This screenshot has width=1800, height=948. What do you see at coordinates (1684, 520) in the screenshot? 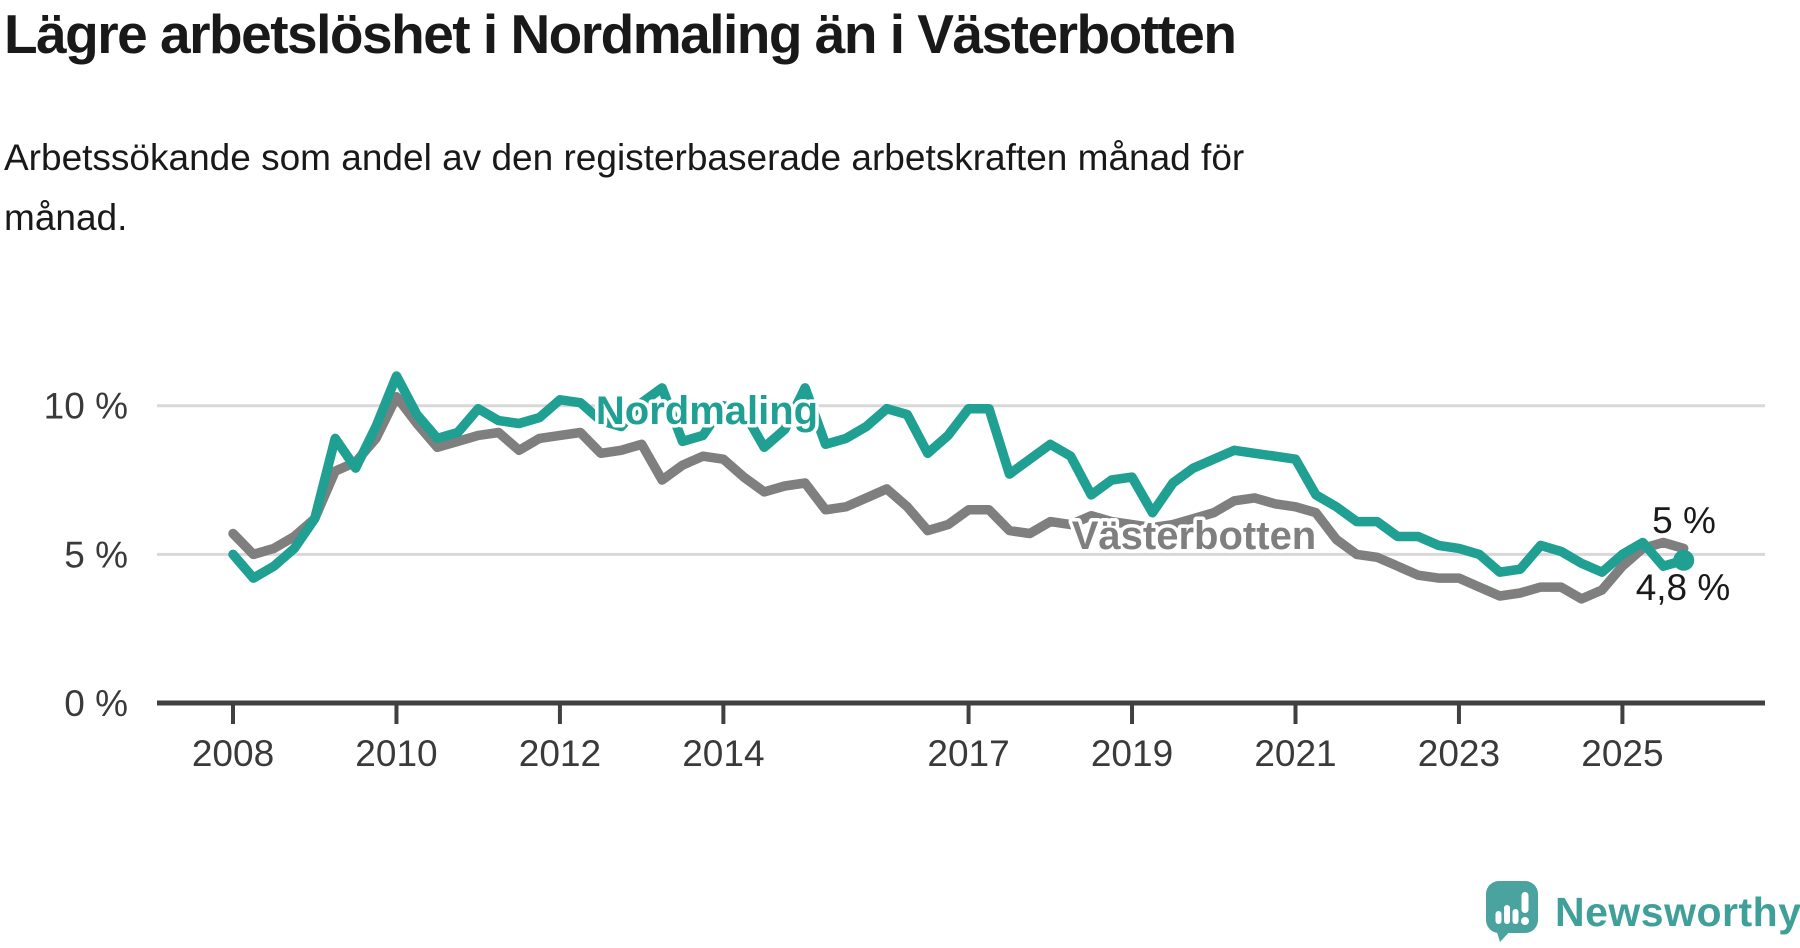
I see `end-label-vasterbotten: 5 %` at bounding box center [1684, 520].